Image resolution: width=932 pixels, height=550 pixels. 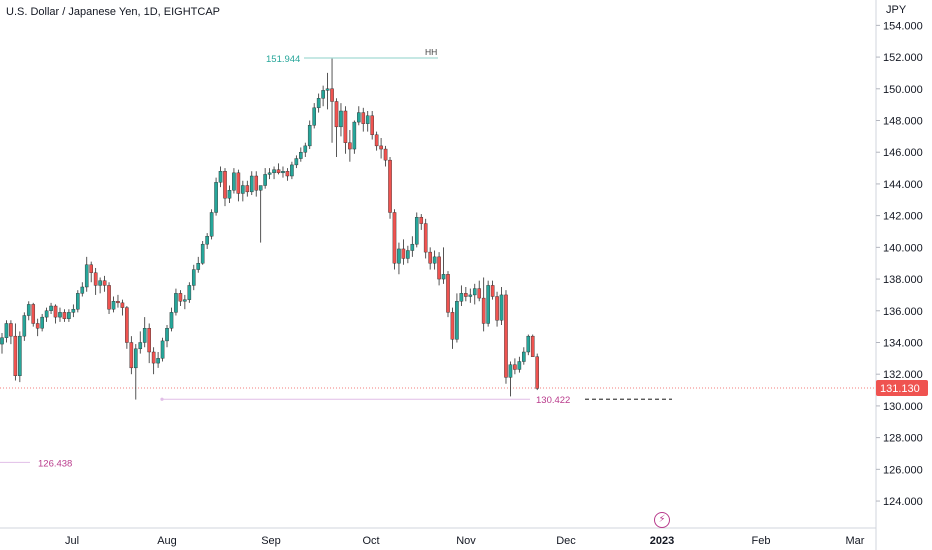 What do you see at coordinates (903, 217) in the screenshot?
I see `y-tick-label: 142.000` at bounding box center [903, 217].